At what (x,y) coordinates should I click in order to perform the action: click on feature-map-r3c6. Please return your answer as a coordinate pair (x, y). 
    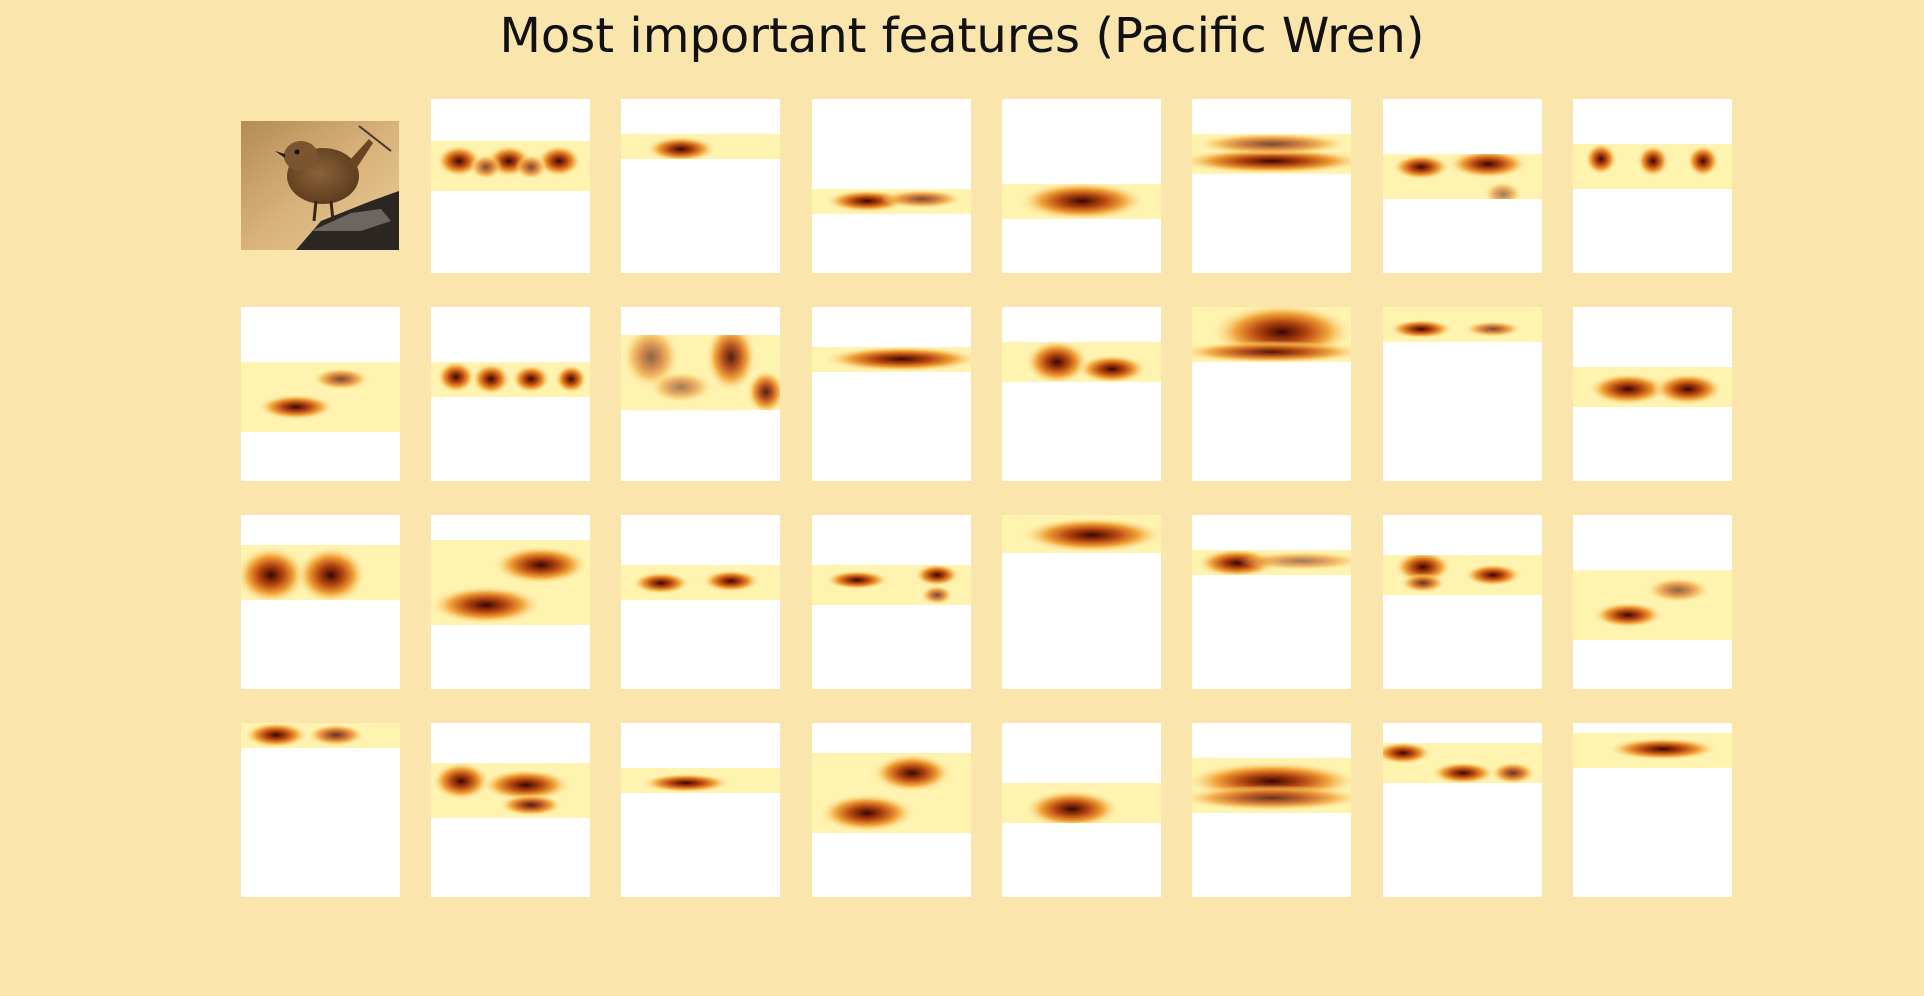
    Looking at the image, I should click on (1271, 602).